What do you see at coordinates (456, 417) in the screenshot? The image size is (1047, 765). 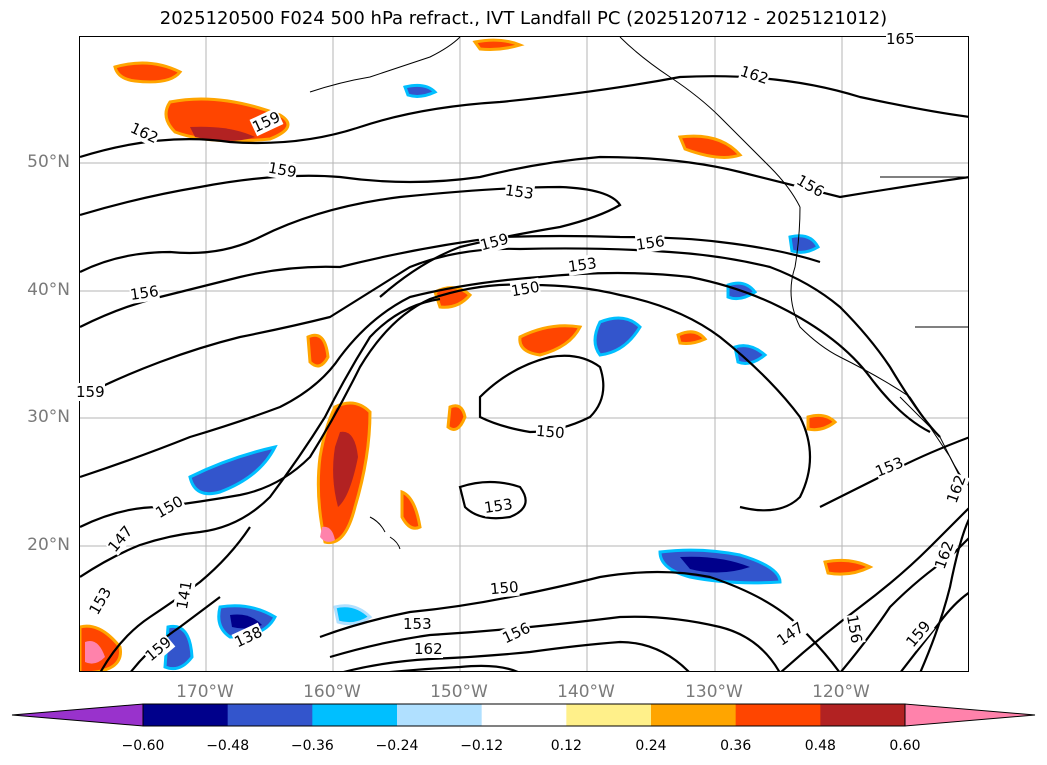 I see `warm-patch-c4` at bounding box center [456, 417].